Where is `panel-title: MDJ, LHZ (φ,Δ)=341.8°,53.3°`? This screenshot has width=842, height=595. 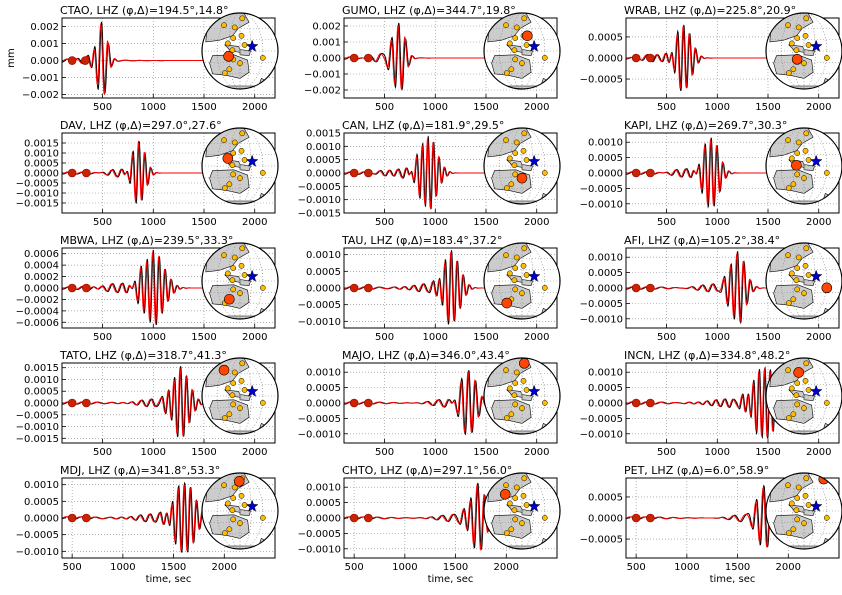
panel-title: MDJ, LHZ (φ,Δ)=341.8°,53.3° is located at coordinates (140, 470).